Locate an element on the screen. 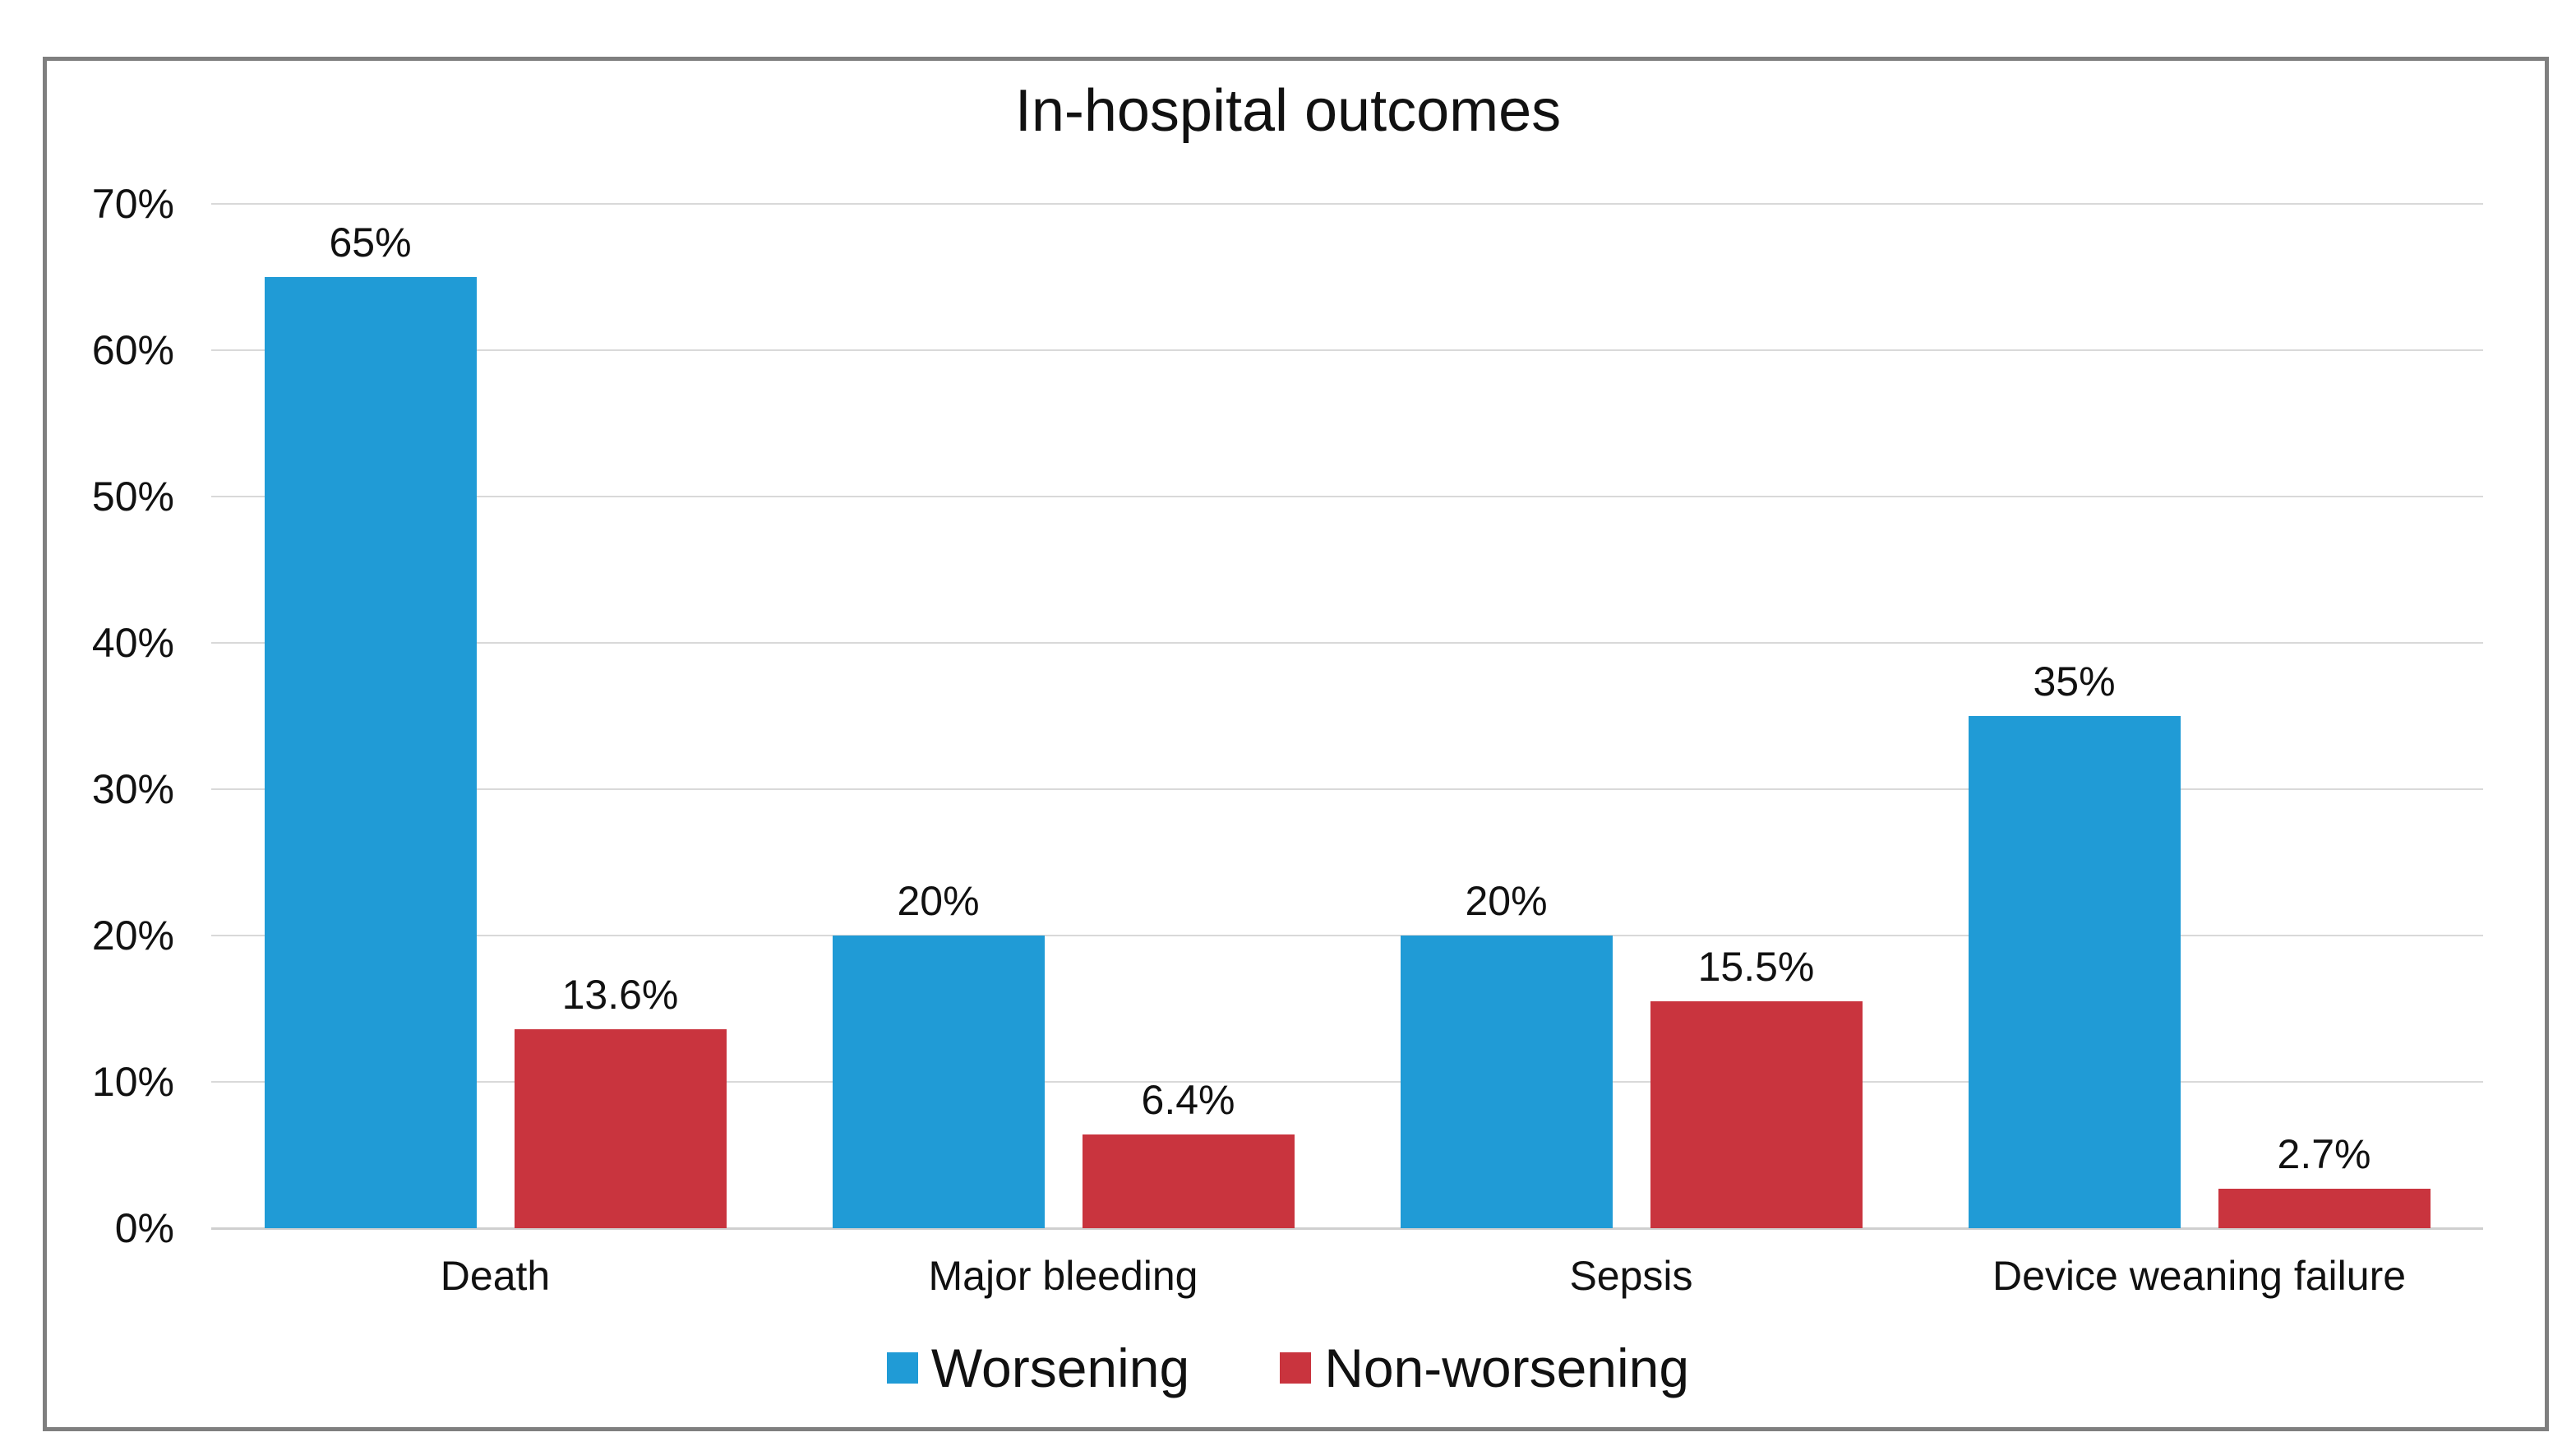 The image size is (2576, 1437). legend-item-non-worsening: Non-worsening is located at coordinates (1485, 1368).